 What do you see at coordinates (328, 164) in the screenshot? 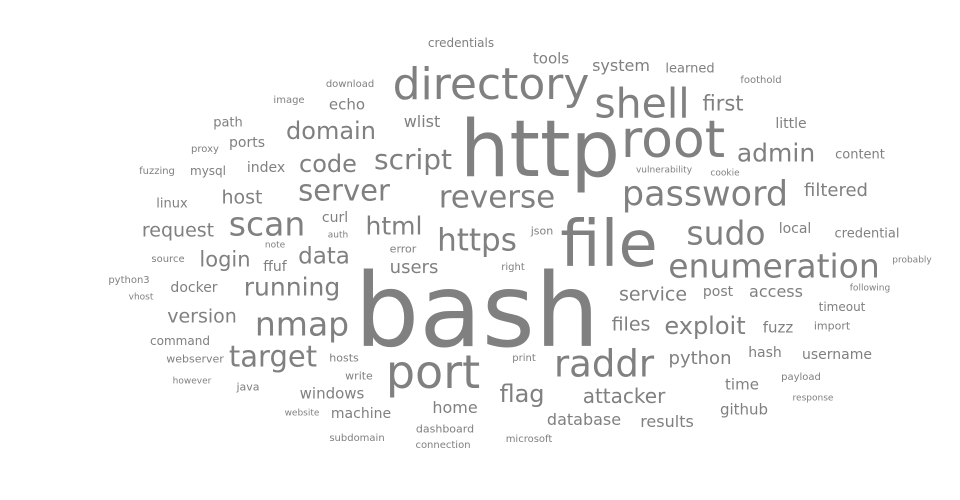
I see `word-code: code` at bounding box center [328, 164].